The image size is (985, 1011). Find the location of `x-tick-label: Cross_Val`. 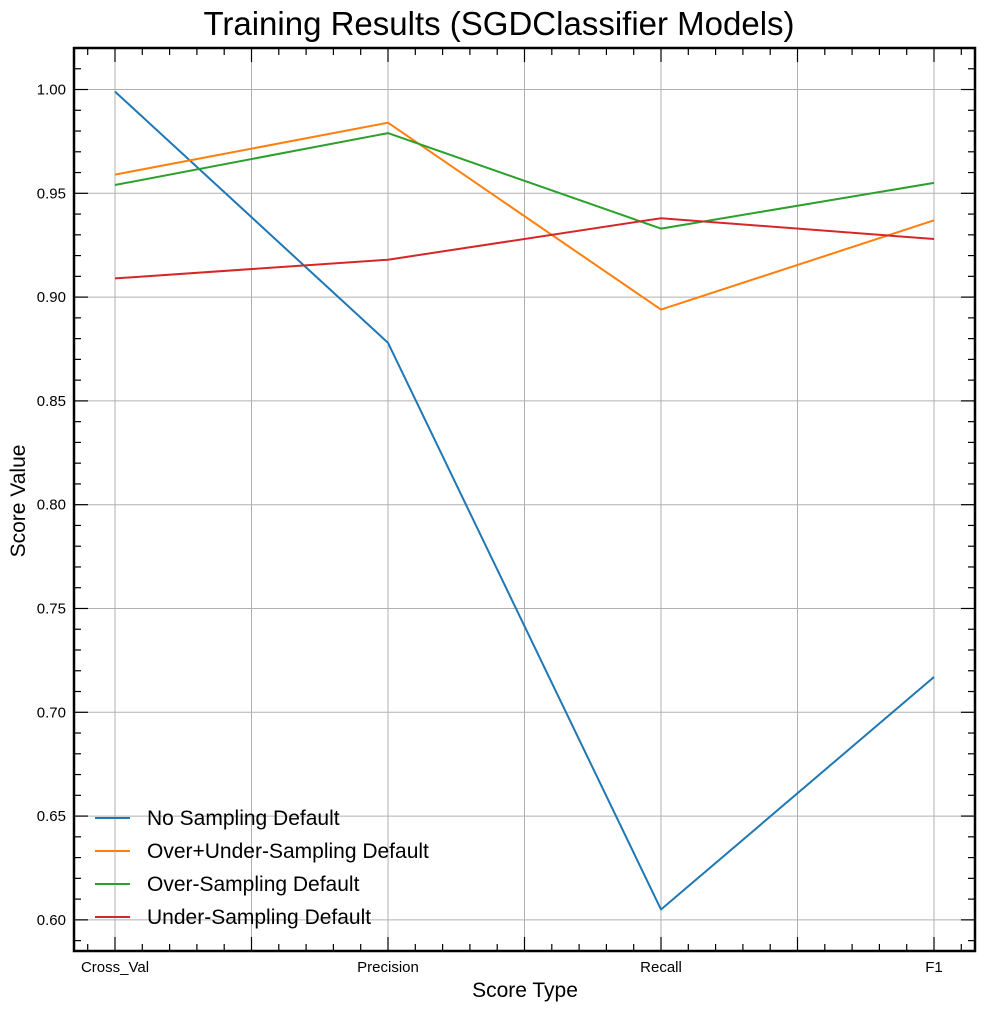

x-tick-label: Cross_Val is located at coordinates (115, 967).